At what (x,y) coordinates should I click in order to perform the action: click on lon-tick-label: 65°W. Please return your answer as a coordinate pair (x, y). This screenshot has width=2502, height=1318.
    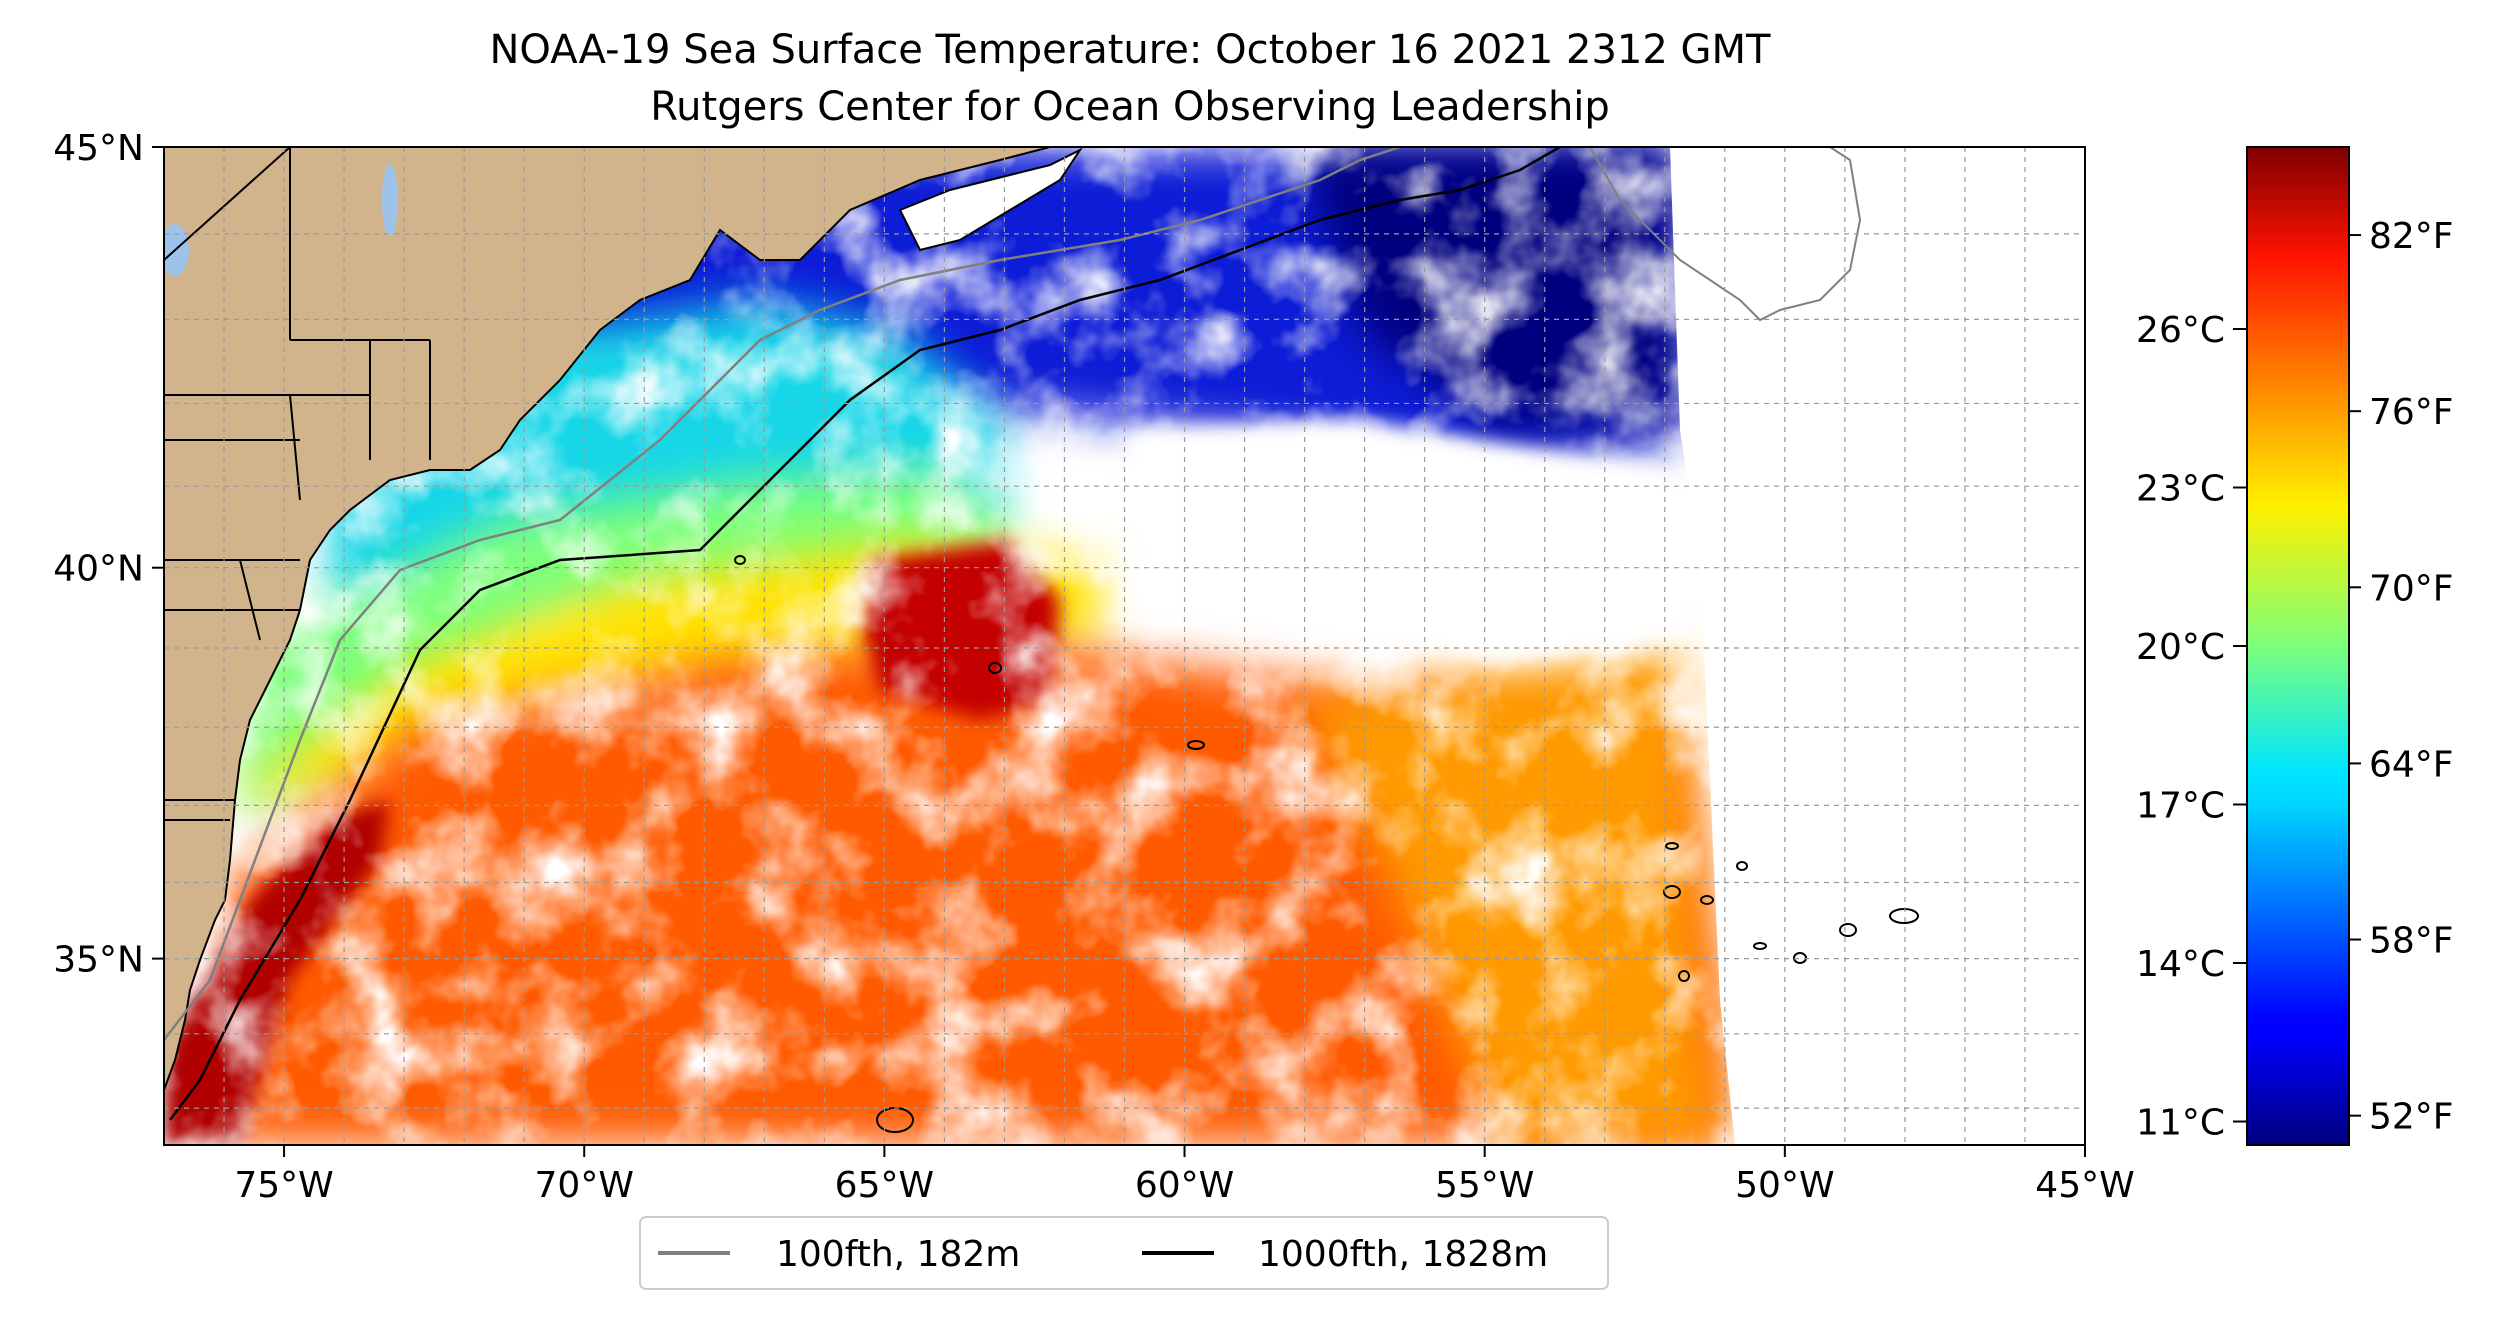
    Looking at the image, I should click on (884, 1185).